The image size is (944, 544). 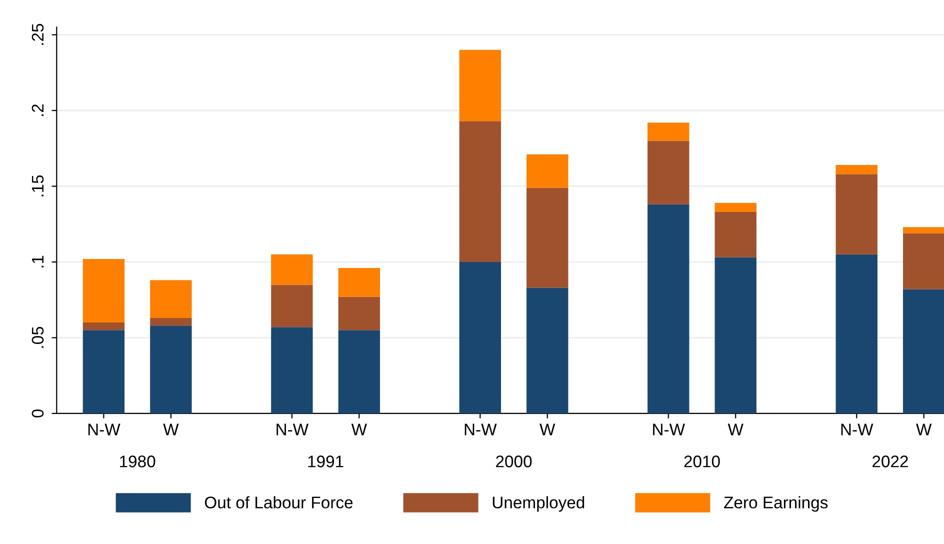 I want to click on legend-label: Zero Earnings, so click(x=776, y=504).